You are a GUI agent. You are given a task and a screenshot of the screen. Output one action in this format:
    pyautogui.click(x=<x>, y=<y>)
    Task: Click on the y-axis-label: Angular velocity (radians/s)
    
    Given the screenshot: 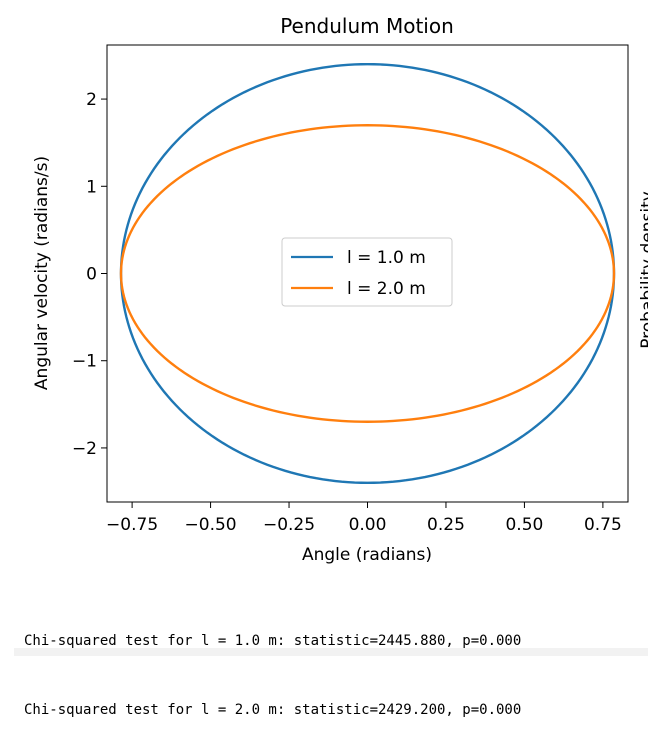 What is the action you would take?
    pyautogui.click(x=42, y=273)
    